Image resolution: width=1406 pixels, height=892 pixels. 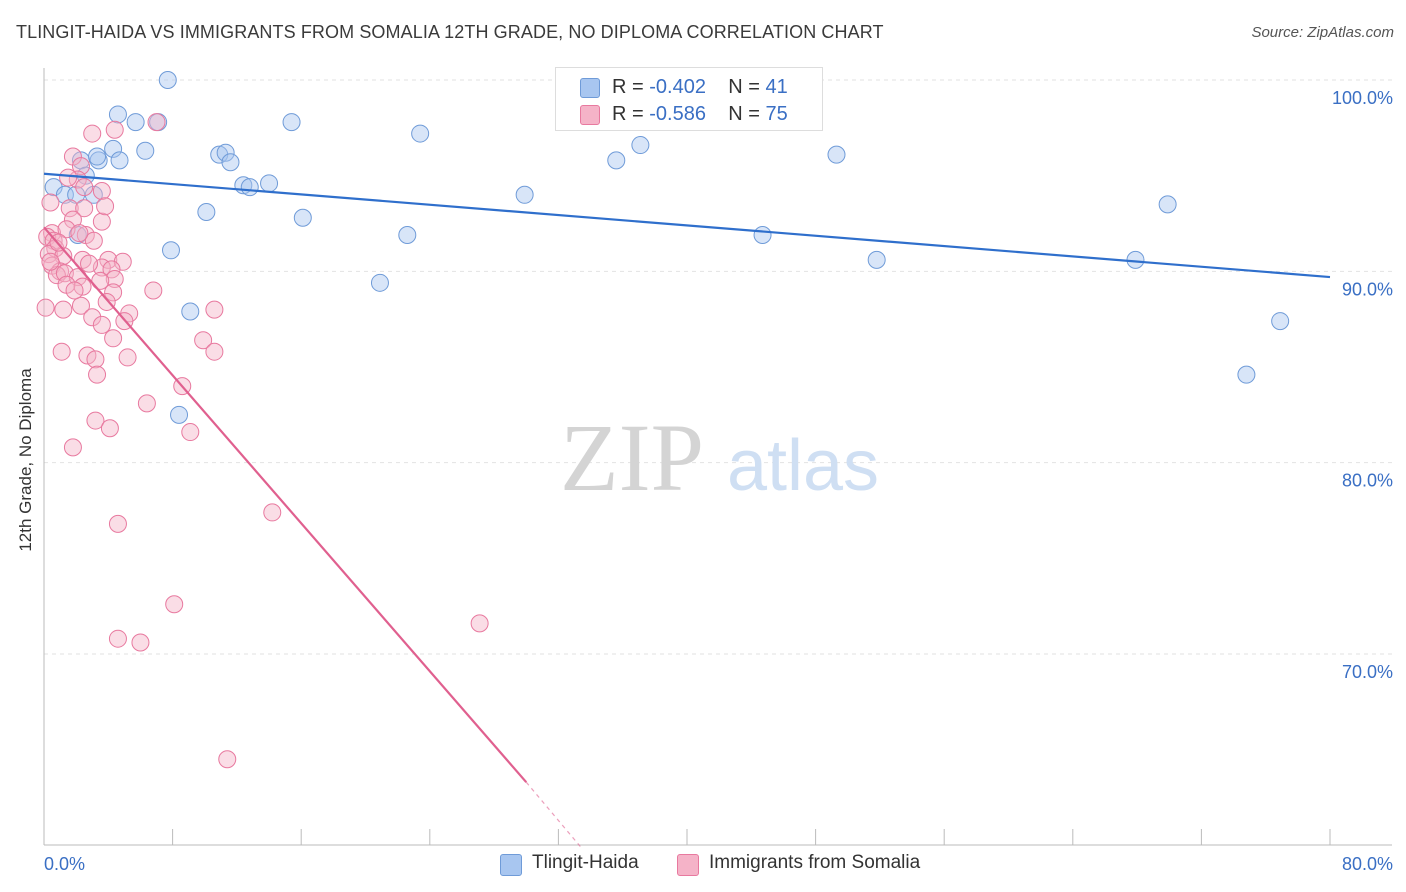 I want to click on series-legend-label-somalia: Immigrants from Somalia, so click(x=815, y=862).